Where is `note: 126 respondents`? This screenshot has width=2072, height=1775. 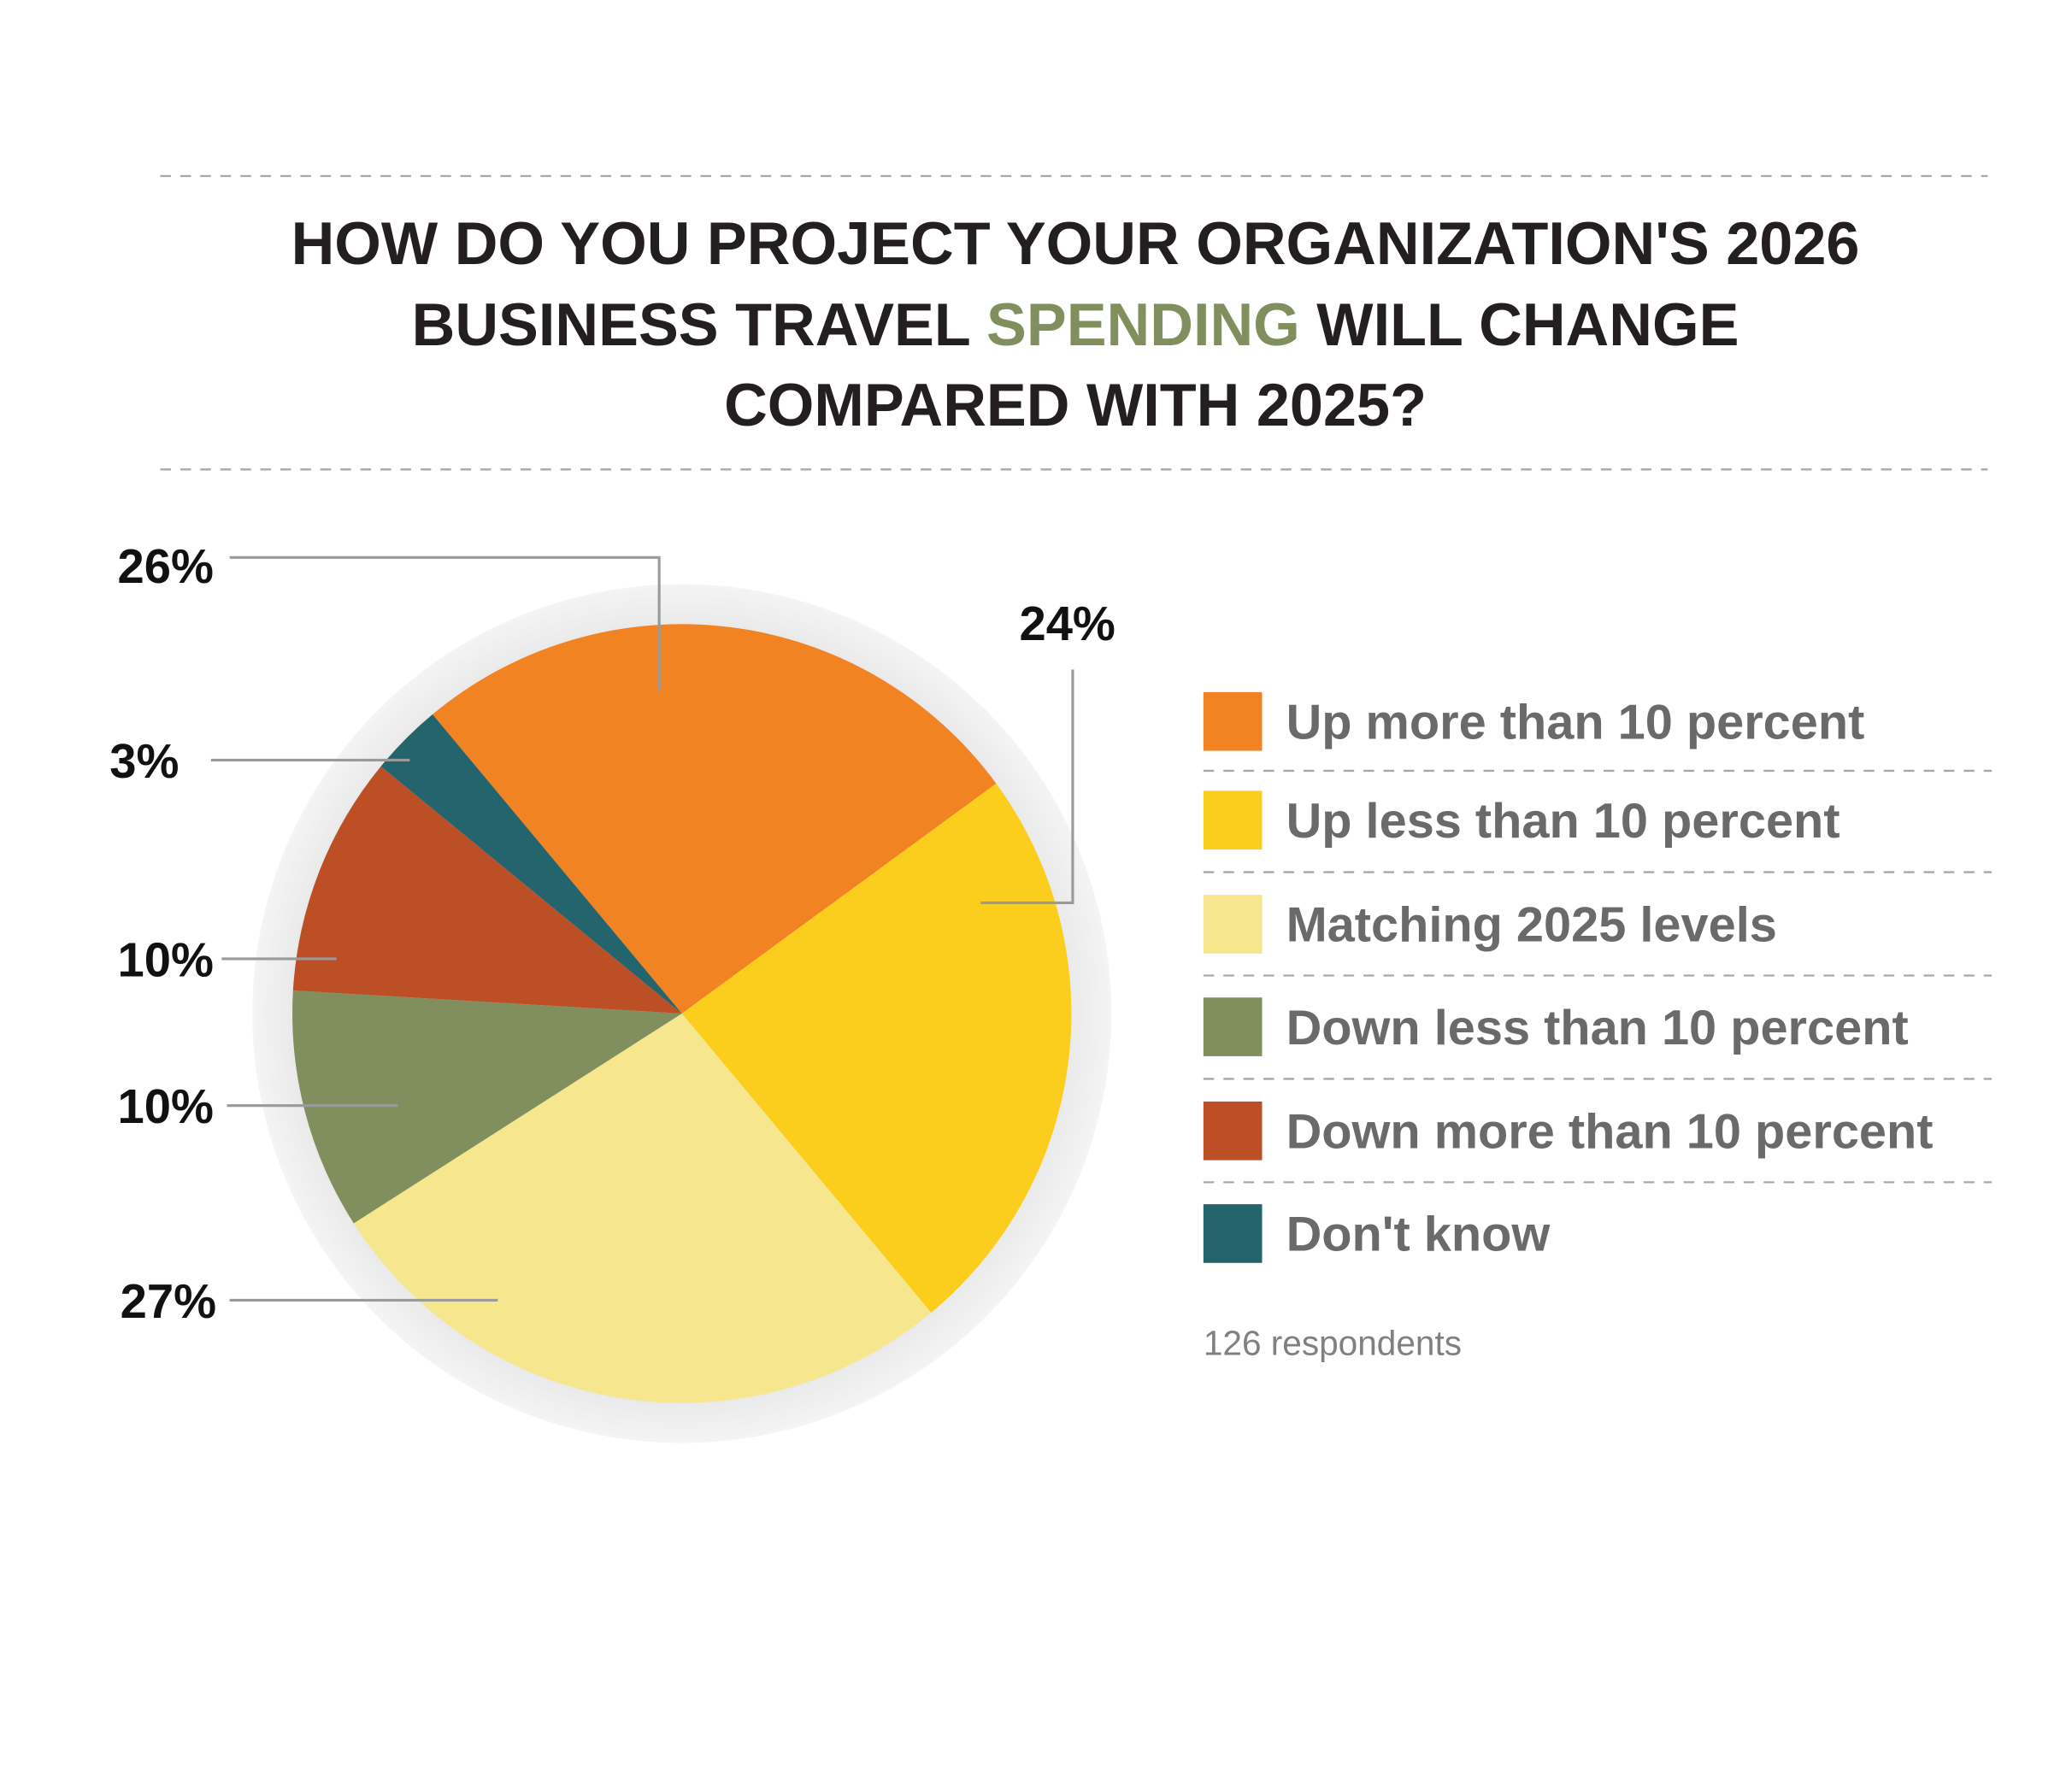
note: 126 respondents is located at coordinates (1333, 1342).